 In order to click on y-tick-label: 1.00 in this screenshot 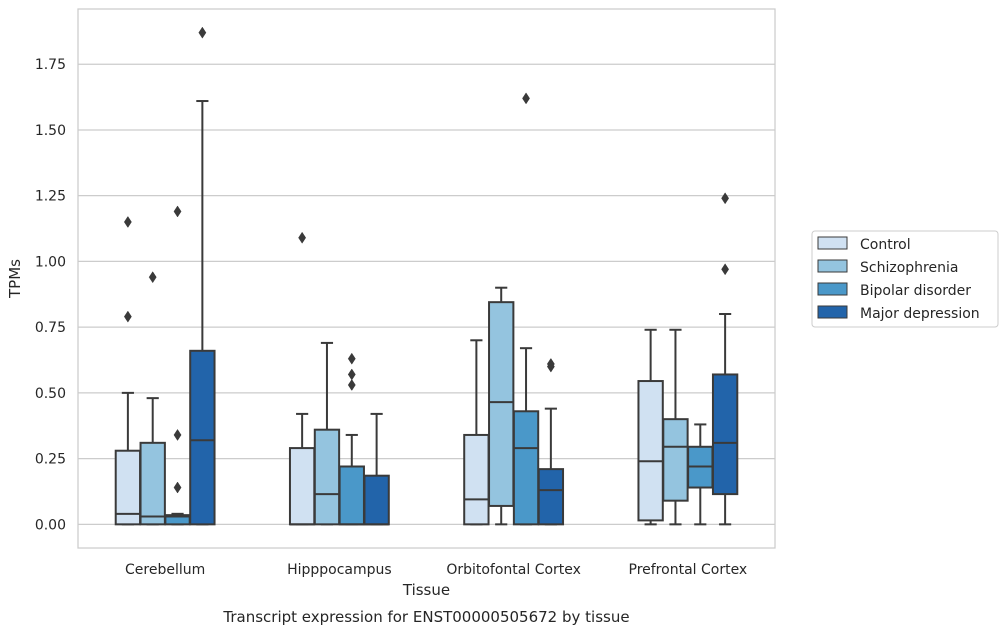, I will do `click(50, 262)`.